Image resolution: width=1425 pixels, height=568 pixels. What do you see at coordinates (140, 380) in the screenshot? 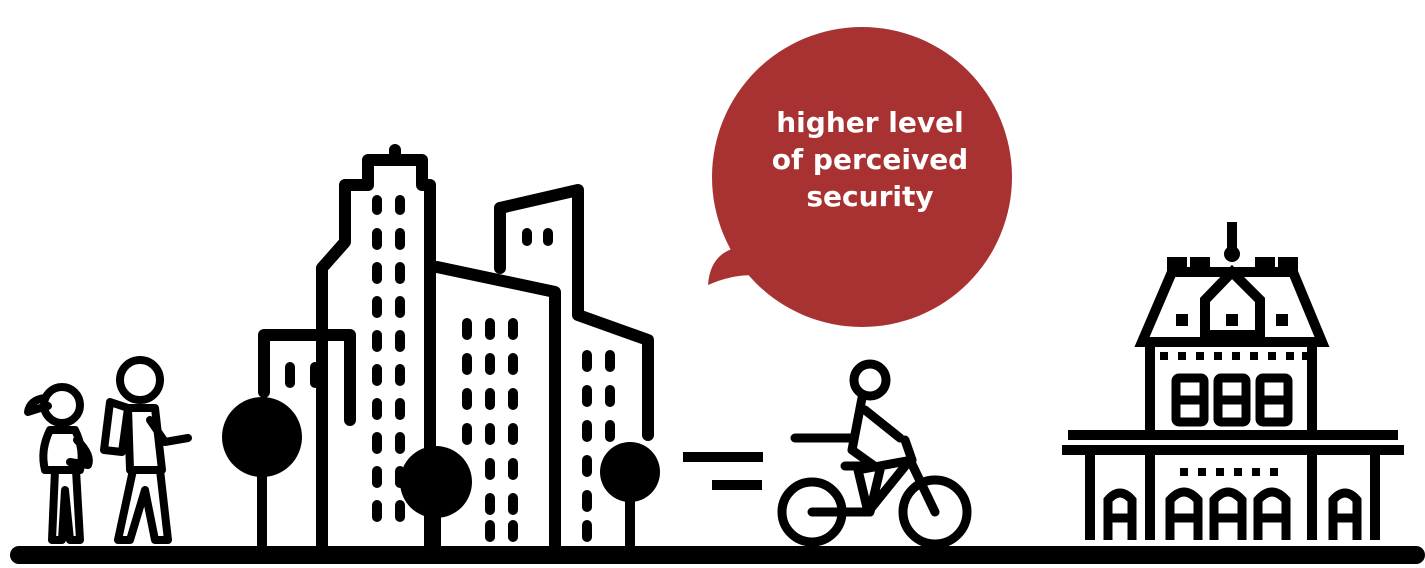
I see `adult-head` at bounding box center [140, 380].